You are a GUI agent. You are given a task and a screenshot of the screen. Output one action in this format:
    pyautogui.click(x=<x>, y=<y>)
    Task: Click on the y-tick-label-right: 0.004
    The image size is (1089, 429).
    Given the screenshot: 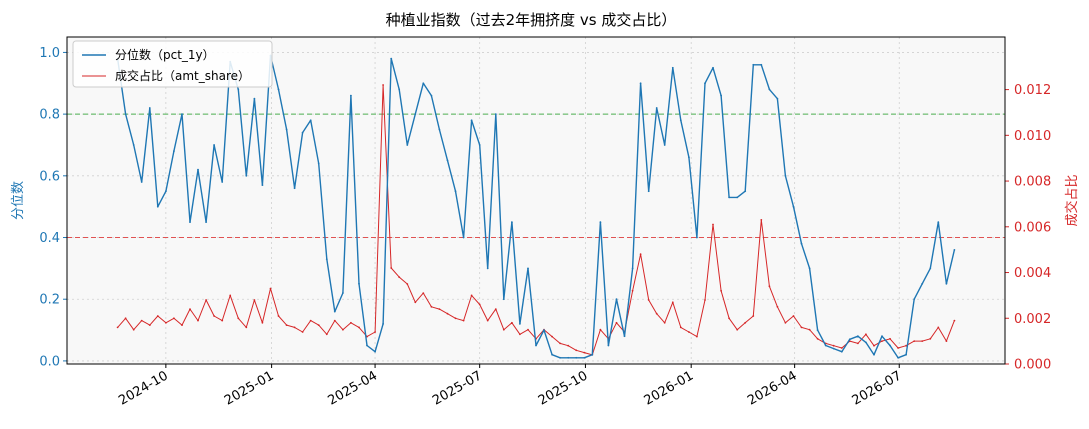 What is the action you would take?
    pyautogui.click(x=1032, y=273)
    